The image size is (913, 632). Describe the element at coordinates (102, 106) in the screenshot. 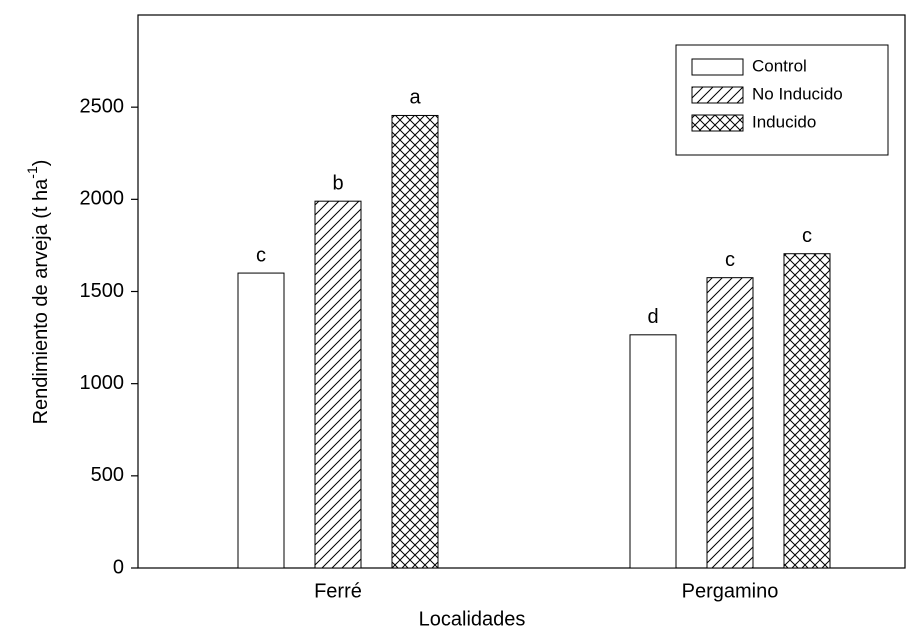

I see `y-tick-label: 2500` at that location.